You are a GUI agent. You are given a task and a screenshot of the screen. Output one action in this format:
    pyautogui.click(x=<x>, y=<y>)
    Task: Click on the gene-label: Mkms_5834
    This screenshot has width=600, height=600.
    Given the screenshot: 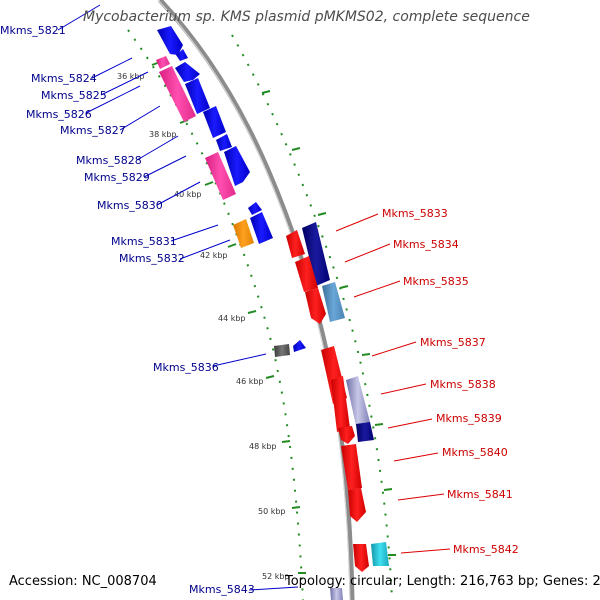 What is the action you would take?
    pyautogui.click(x=426, y=244)
    